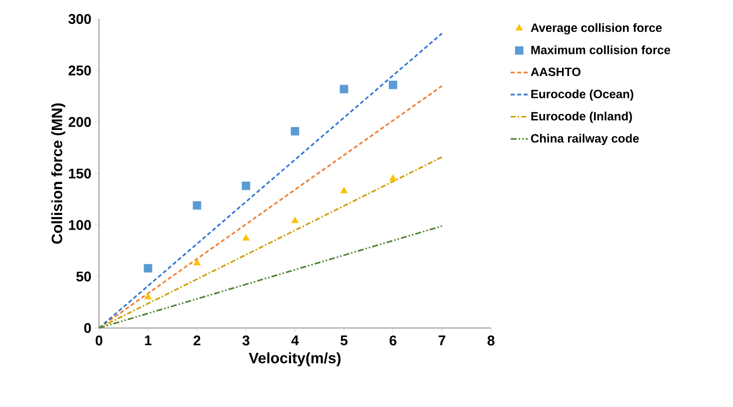 This screenshot has width=733, height=407. I want to click on x-tick-label: 1, so click(148, 341).